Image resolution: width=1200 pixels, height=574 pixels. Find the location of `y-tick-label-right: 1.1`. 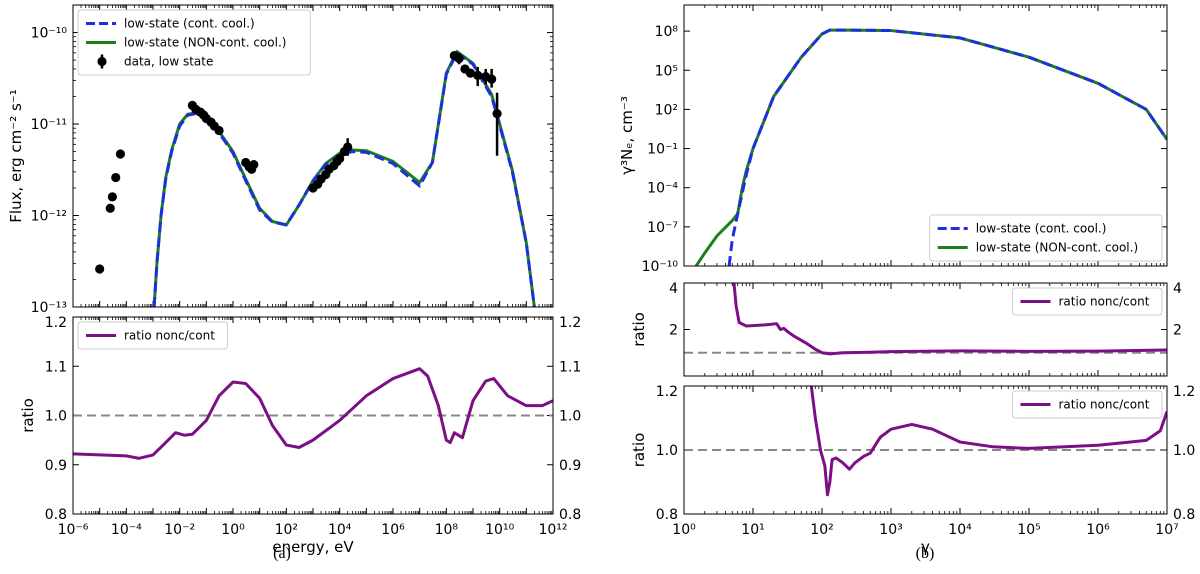

y-tick-label-right: 1.1 is located at coordinates (570, 367).